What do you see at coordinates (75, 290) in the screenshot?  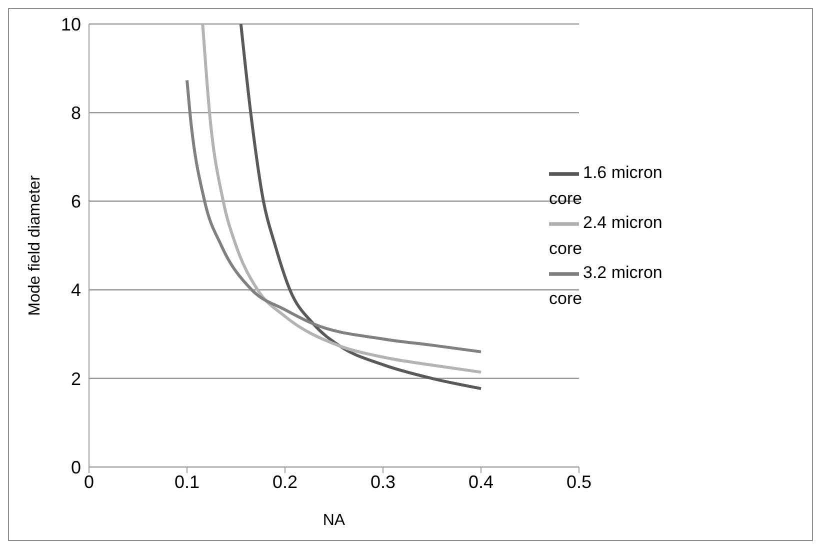 I see `y-tick-label: 4` at bounding box center [75, 290].